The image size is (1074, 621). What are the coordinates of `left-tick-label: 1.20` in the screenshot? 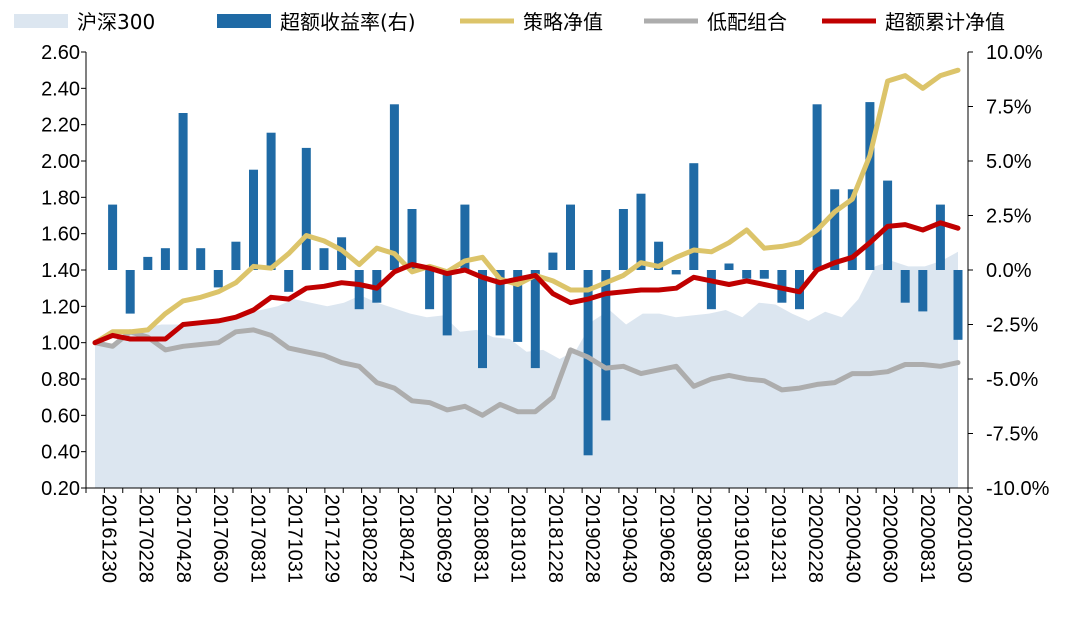 It's located at (60, 307).